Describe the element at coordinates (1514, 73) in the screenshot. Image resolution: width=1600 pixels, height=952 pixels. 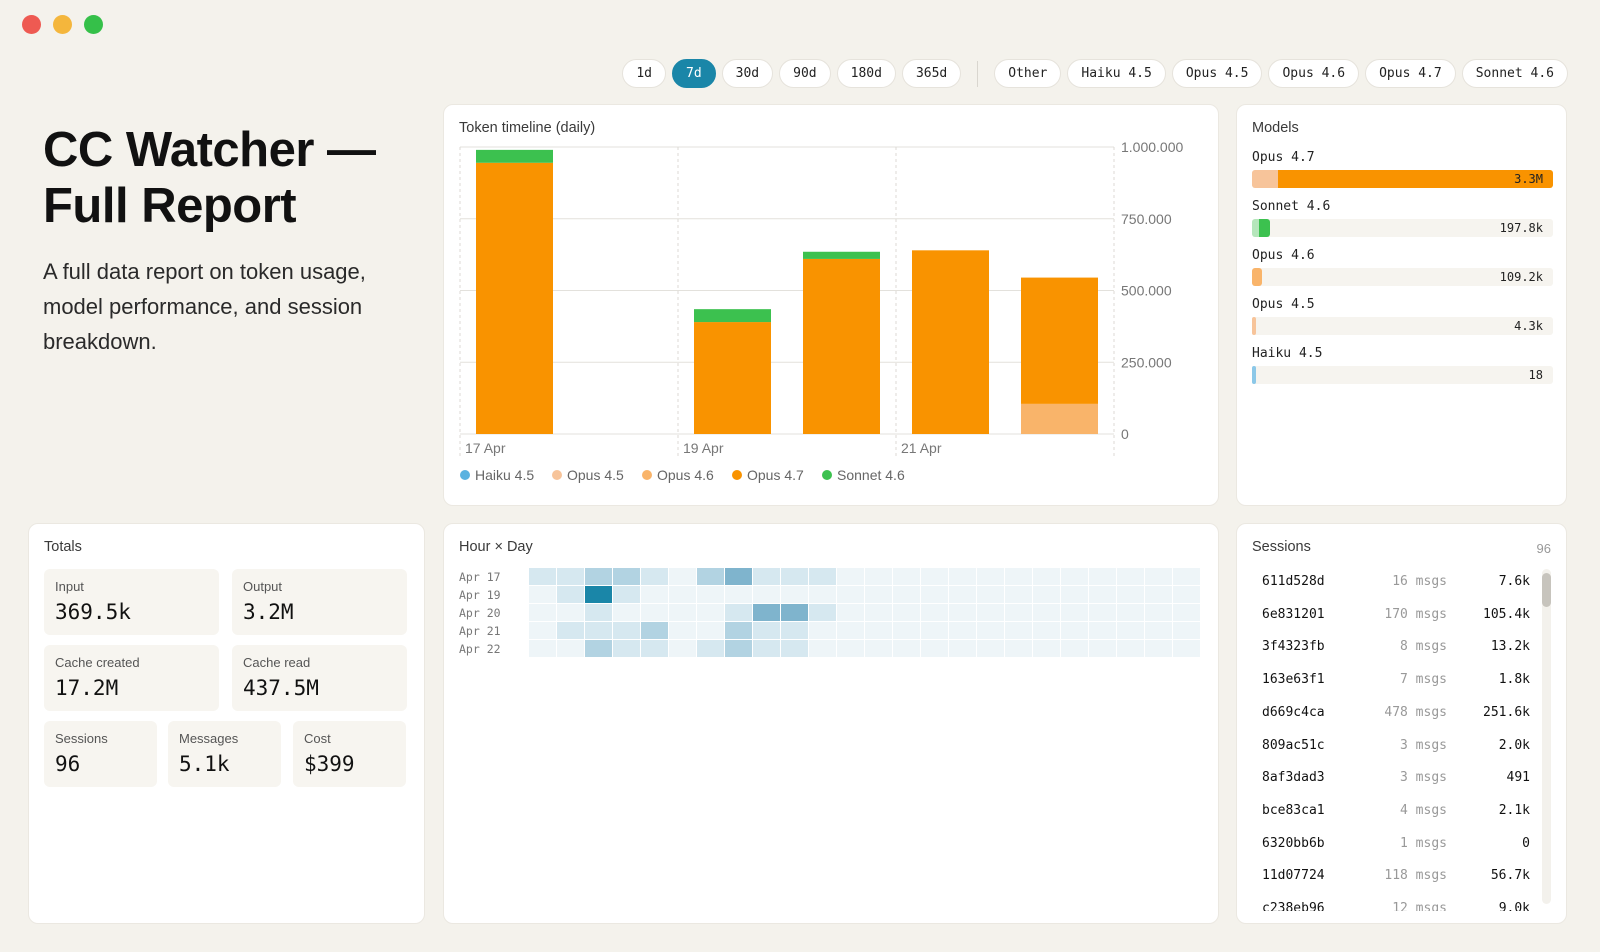
I see `model-pill-sonnet-4-6: Sonnet 4.6` at that location.